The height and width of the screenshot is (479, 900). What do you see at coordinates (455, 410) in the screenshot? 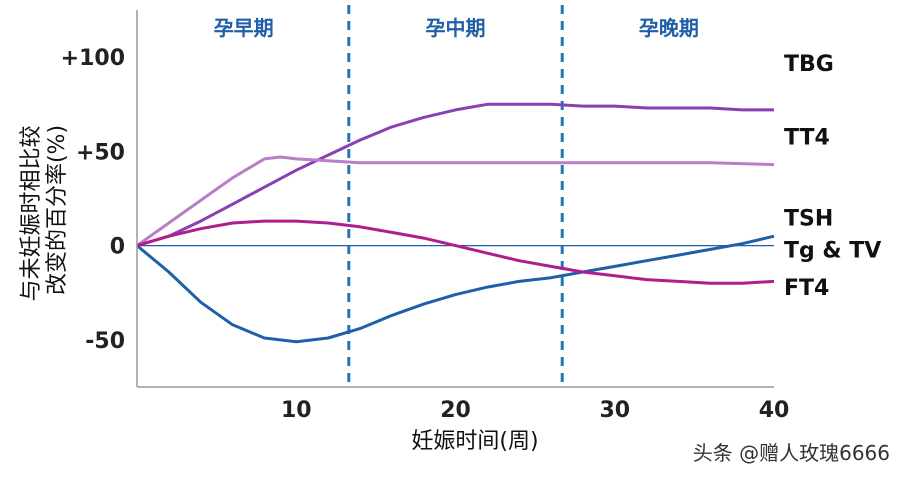
I see `x-tick-label: 20` at bounding box center [455, 410].